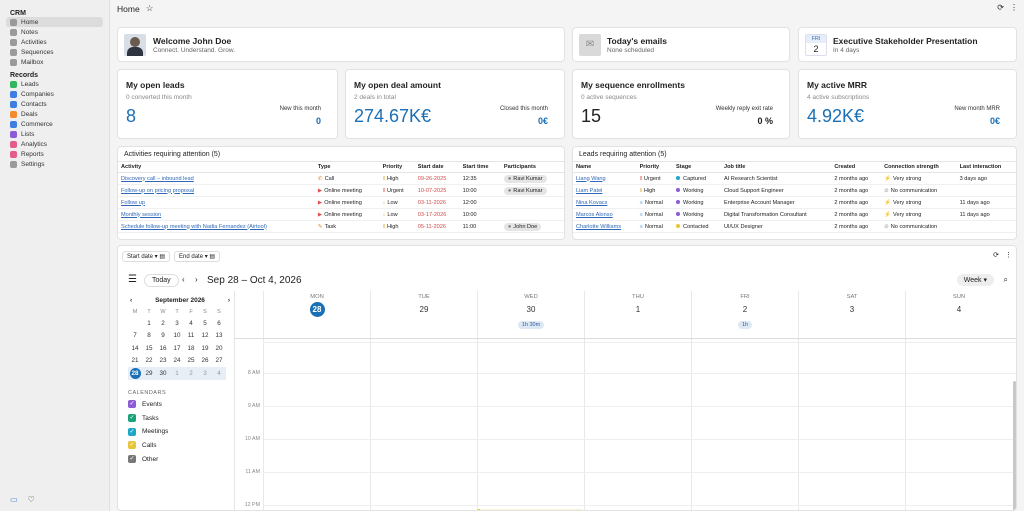 The width and height of the screenshot is (1024, 511). What do you see at coordinates (14, 499) in the screenshot?
I see `folder-icon: ▭` at bounding box center [14, 499].